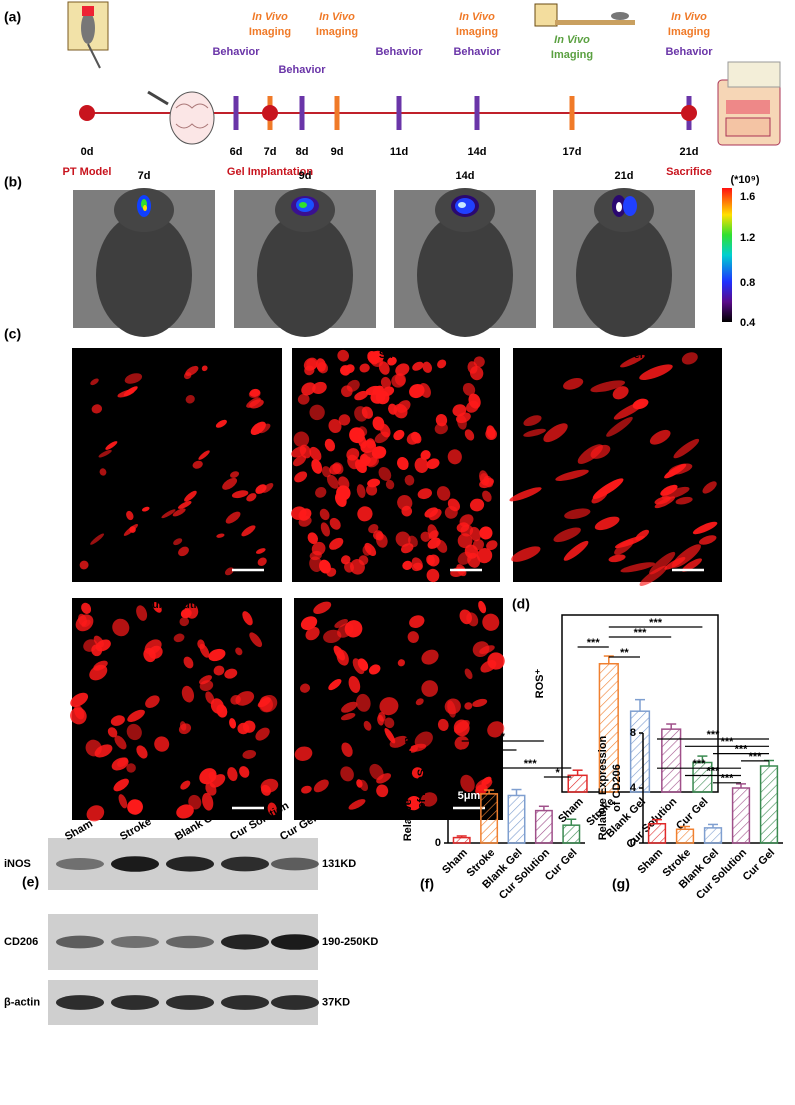 The width and height of the screenshot is (795, 1105). Describe the element at coordinates (30, 882) in the screenshot. I see `panel-label: (e)` at that location.